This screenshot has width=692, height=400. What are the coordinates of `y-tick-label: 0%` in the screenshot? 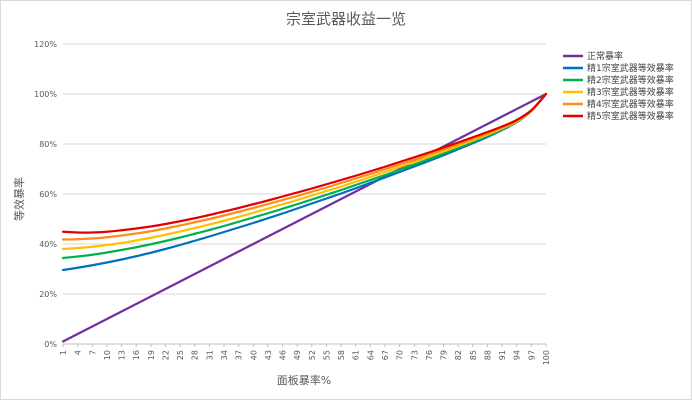 It's located at (50, 344).